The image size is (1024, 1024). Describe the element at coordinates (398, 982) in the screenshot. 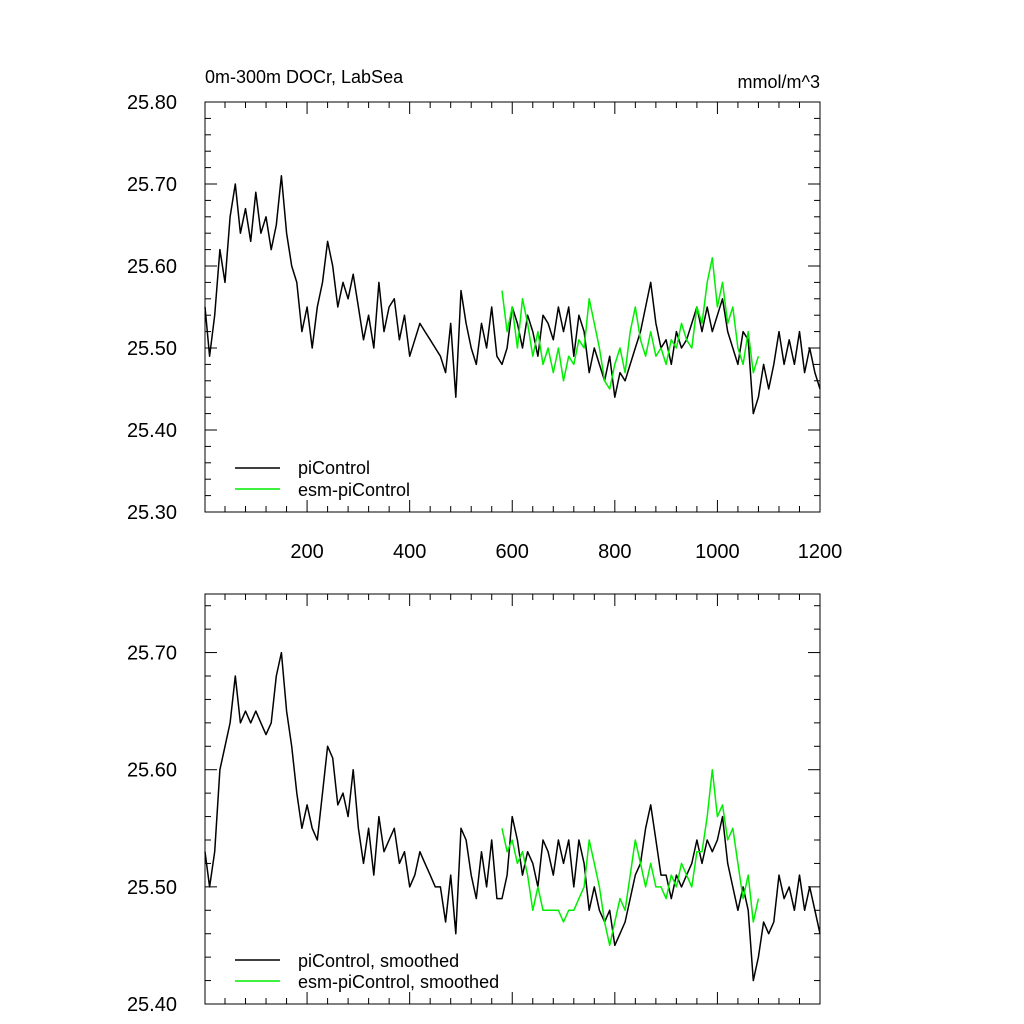

I see `bottom-legend-label-esm-picontrol: esm-piControl, smoothed` at that location.